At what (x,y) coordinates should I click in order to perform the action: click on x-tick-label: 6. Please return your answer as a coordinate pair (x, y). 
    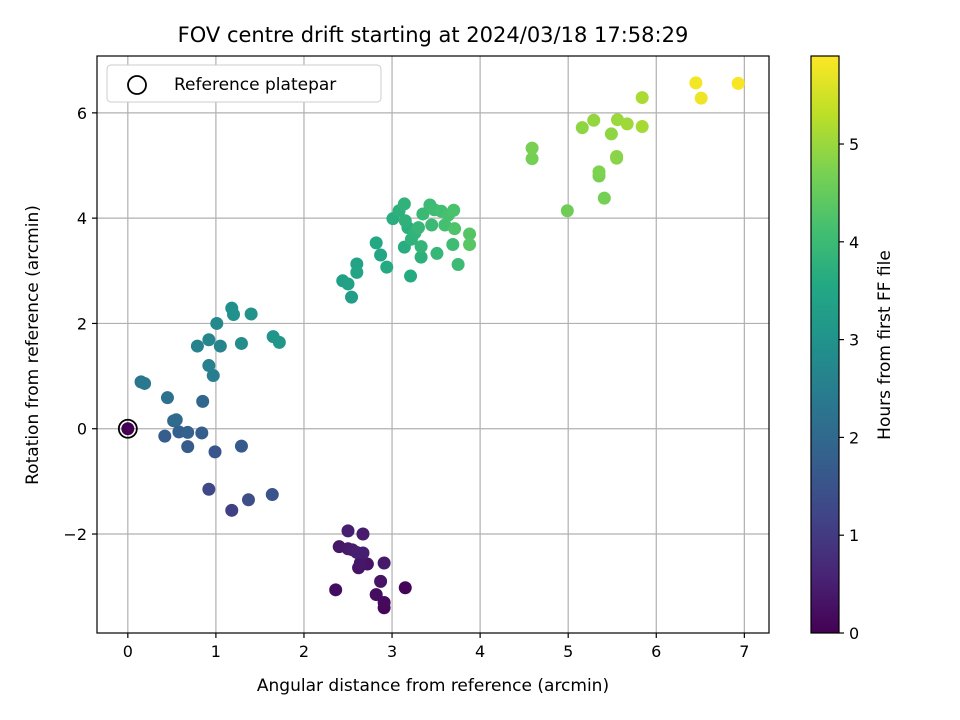
    Looking at the image, I should click on (656, 651).